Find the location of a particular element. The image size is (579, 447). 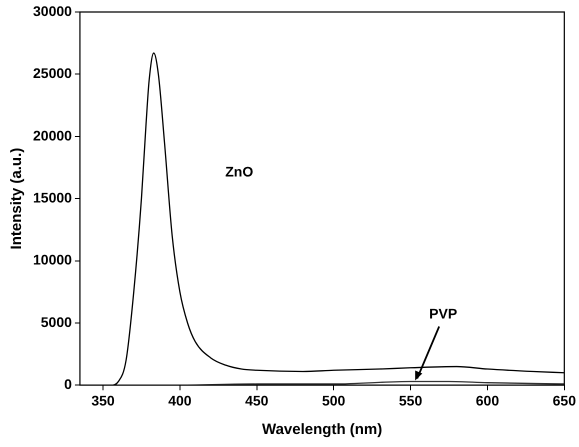

y-tick-label: 5000 is located at coordinates (56, 322).